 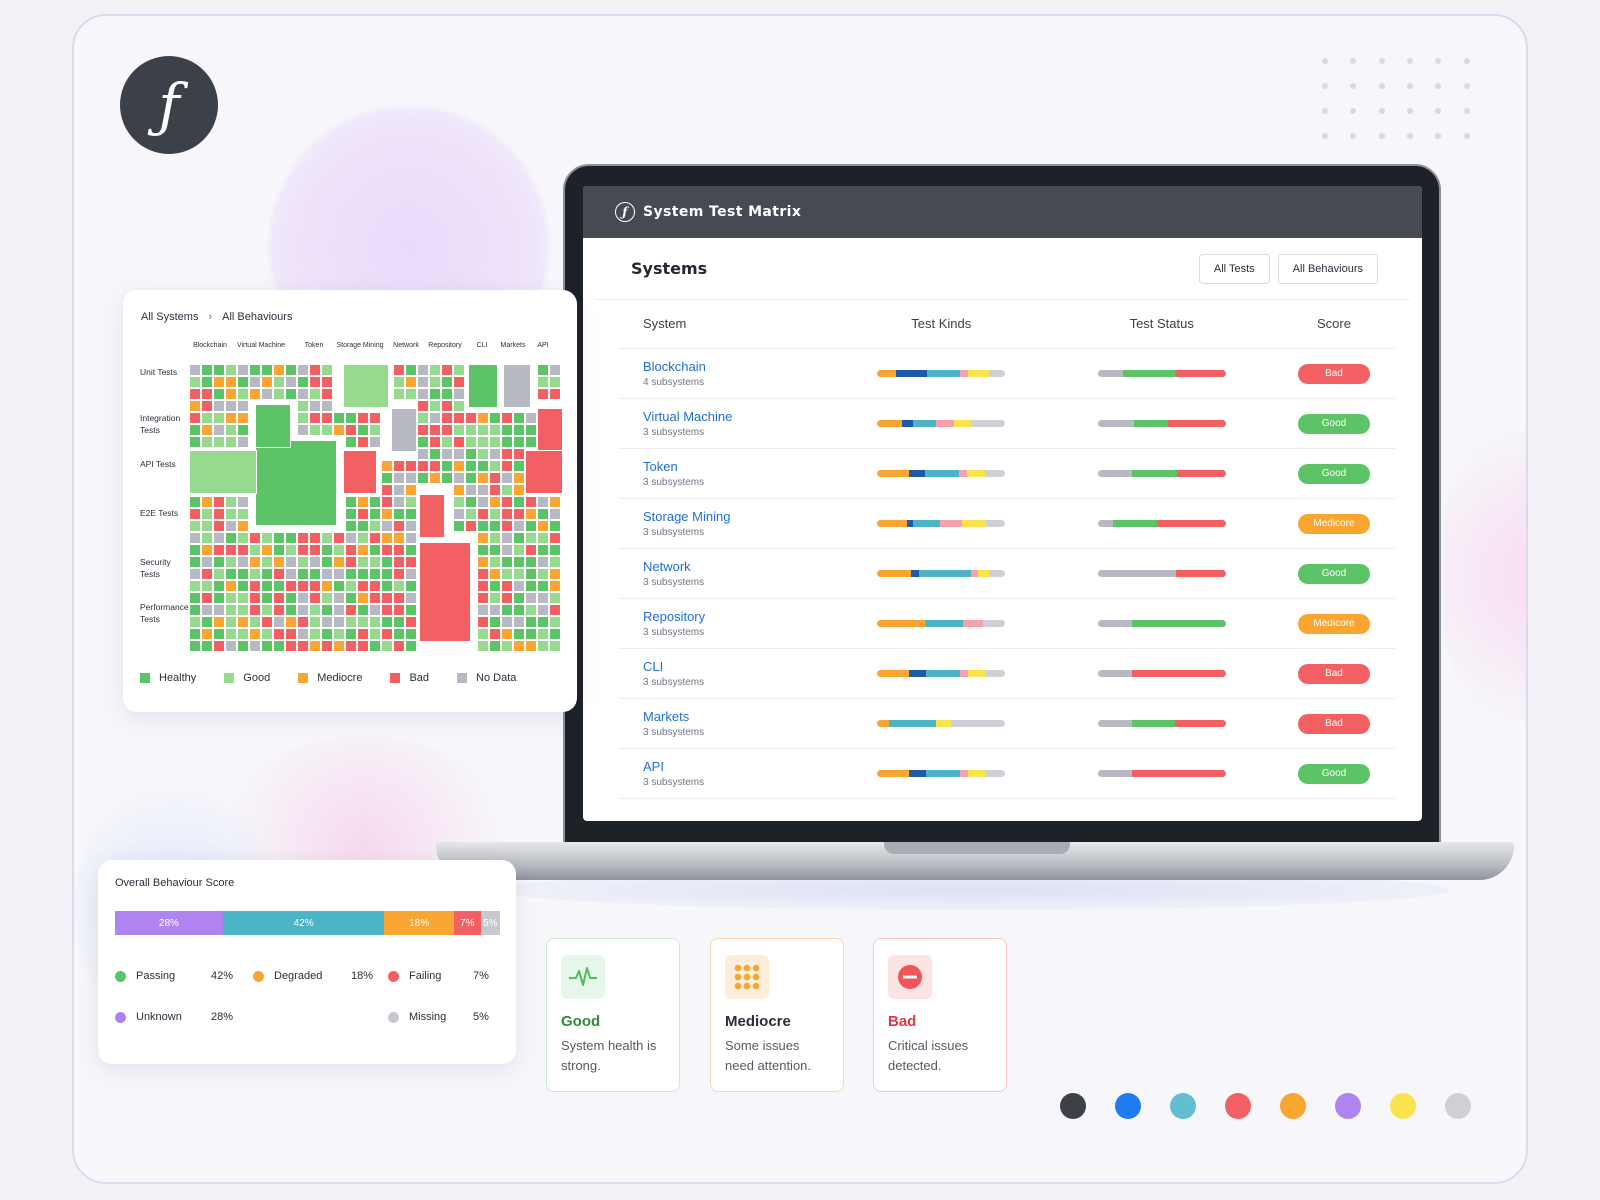 I want to click on table-row: Virtual Machine 3 subsystems Good, so click(x=1007, y=423).